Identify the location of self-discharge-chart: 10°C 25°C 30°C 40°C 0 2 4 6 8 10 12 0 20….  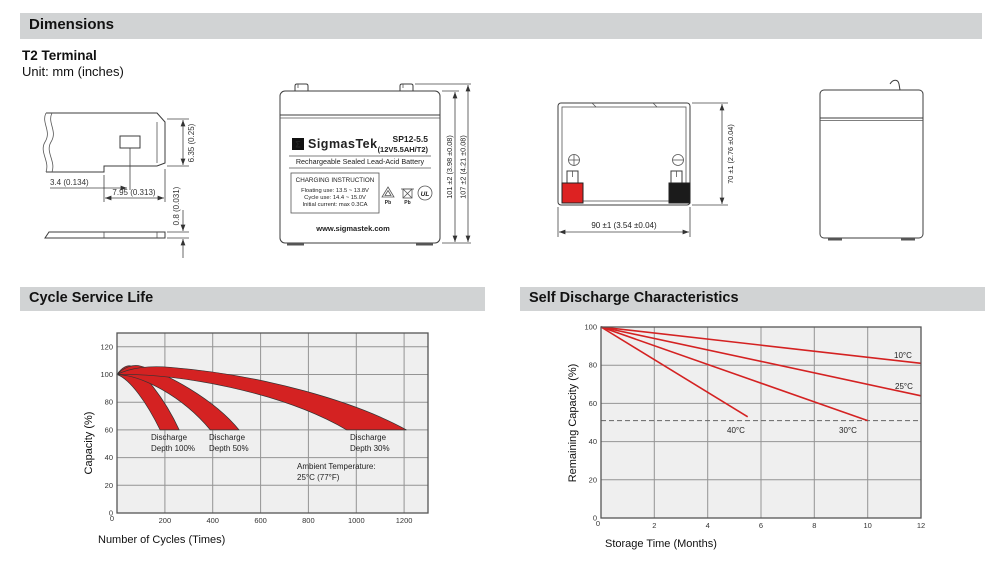
(746, 437).